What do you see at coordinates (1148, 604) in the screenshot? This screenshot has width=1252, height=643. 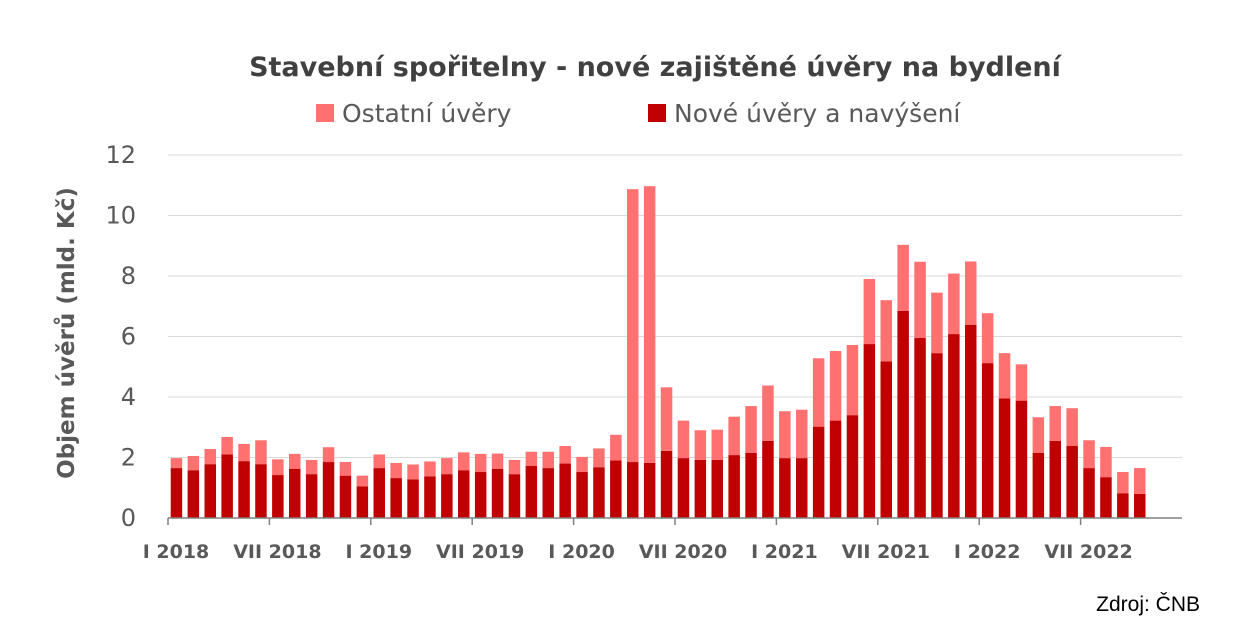 I see `source-note: Zdroj: ČNB` at bounding box center [1148, 604].